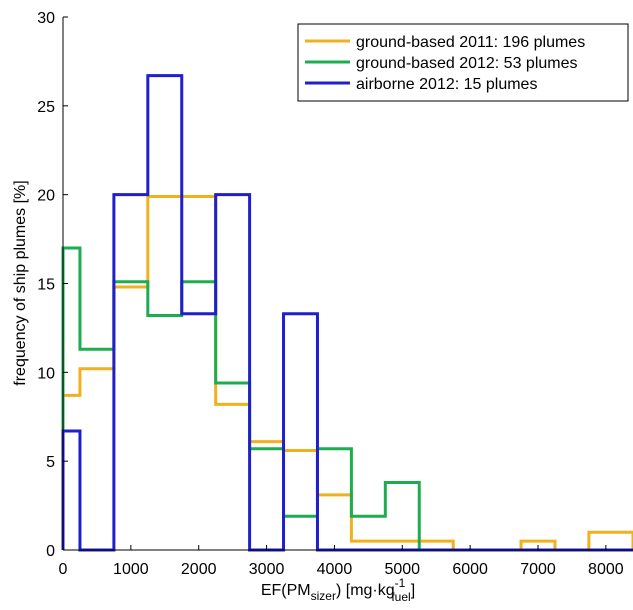 This screenshot has height=610, width=633. Describe the element at coordinates (46, 107) in the screenshot. I see `y-tick-label: 25` at that location.